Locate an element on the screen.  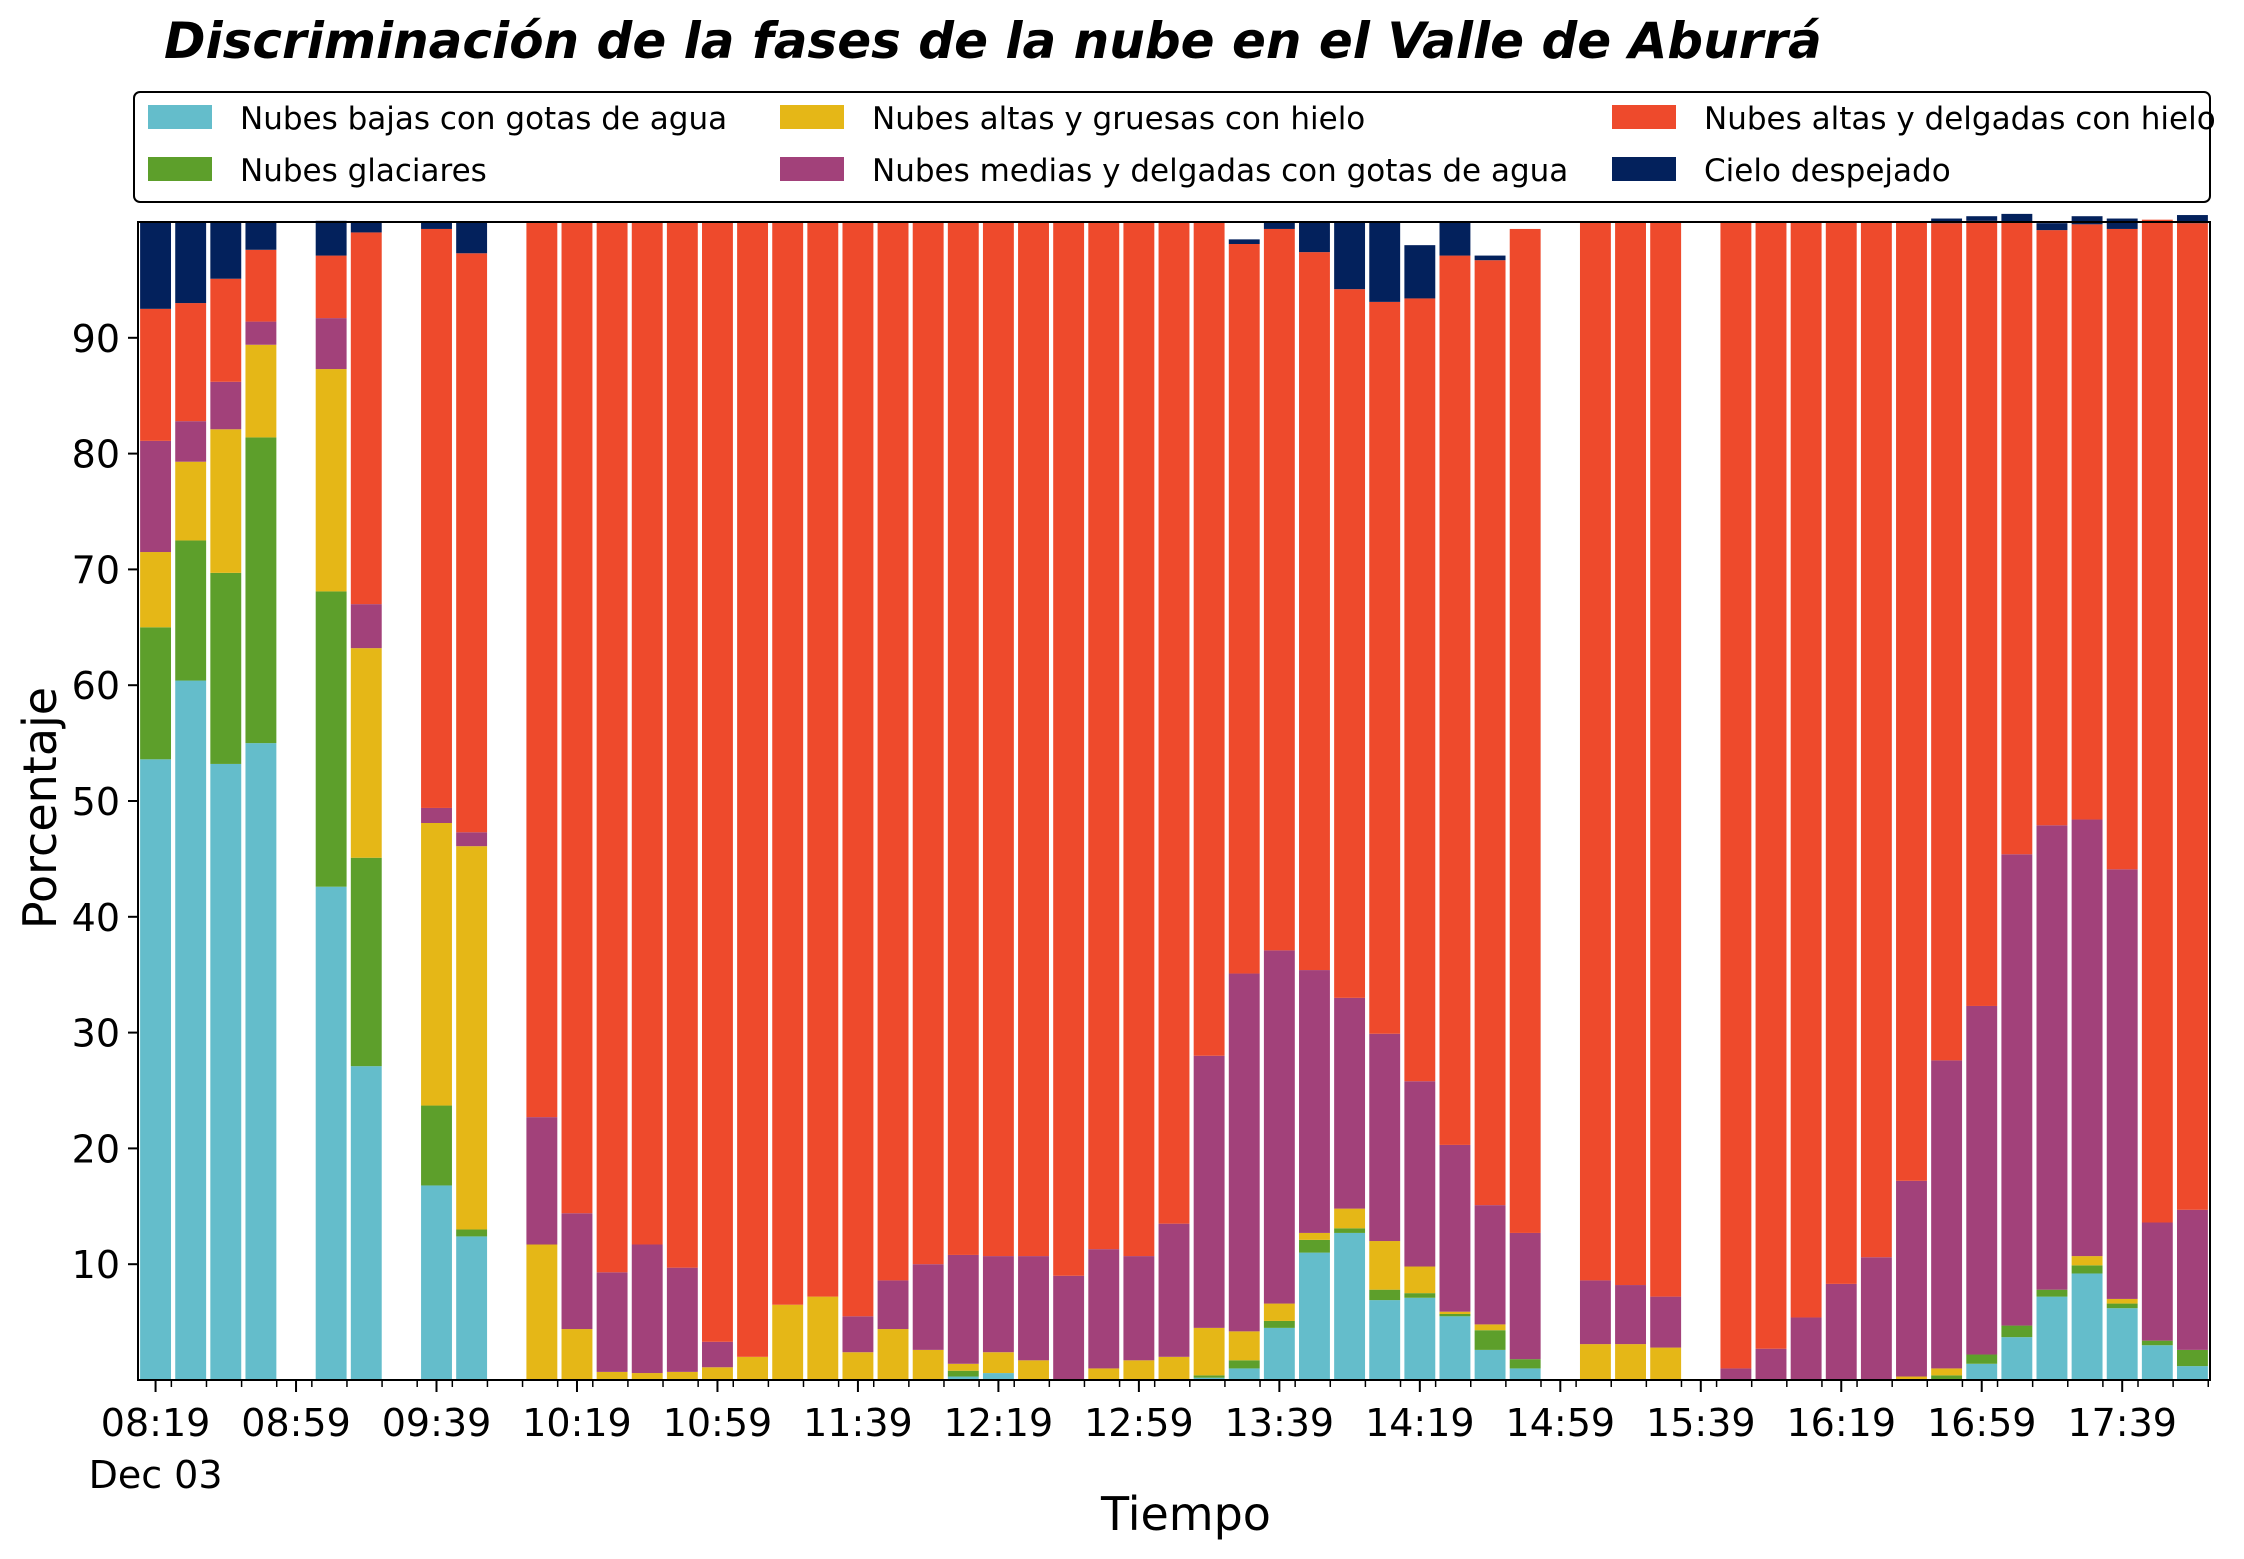
x-tick-label: 16:19 is located at coordinates (1841, 1423).